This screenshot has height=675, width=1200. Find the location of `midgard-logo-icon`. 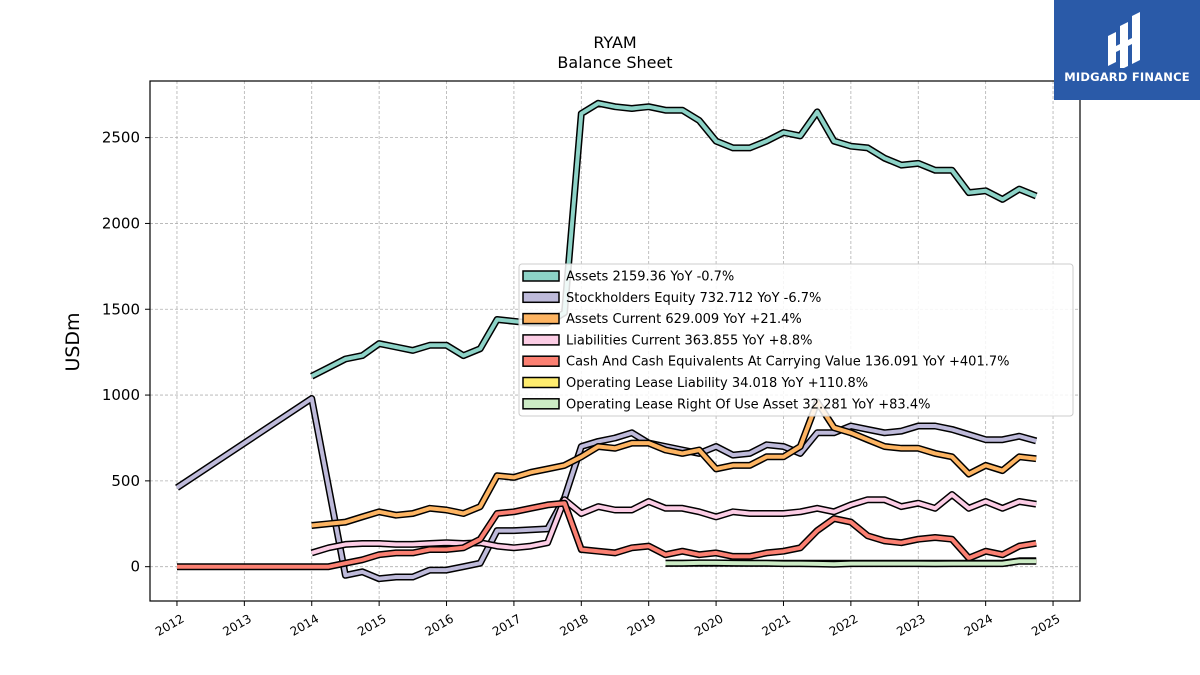

midgard-logo-icon is located at coordinates (1124, 40).